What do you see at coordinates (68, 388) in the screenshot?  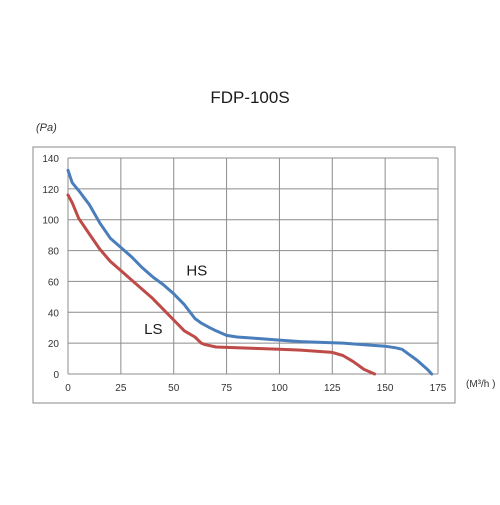 I see `x-tick-label: 0` at bounding box center [68, 388].